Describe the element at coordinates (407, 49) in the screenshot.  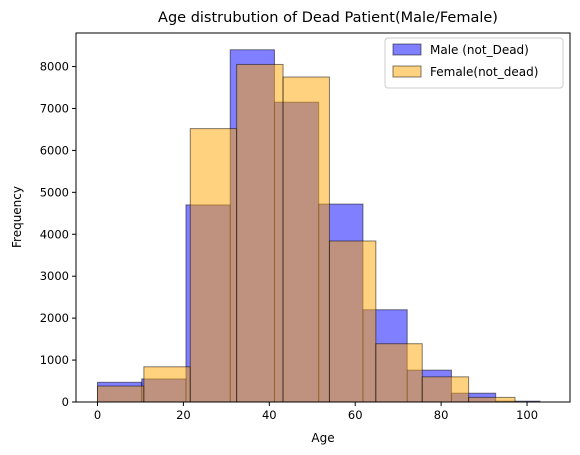
I see `legend-swatch-male` at that location.